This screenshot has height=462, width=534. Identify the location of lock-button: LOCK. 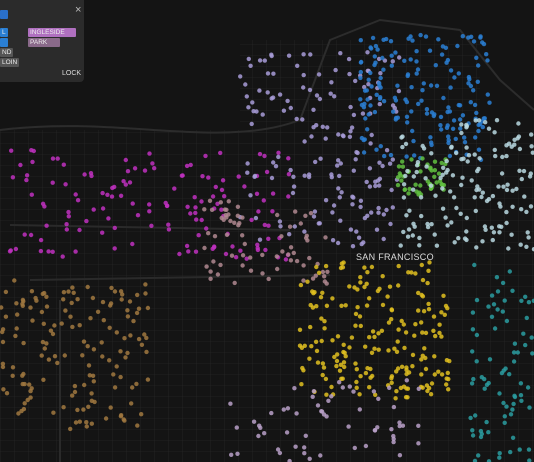
(72, 73).